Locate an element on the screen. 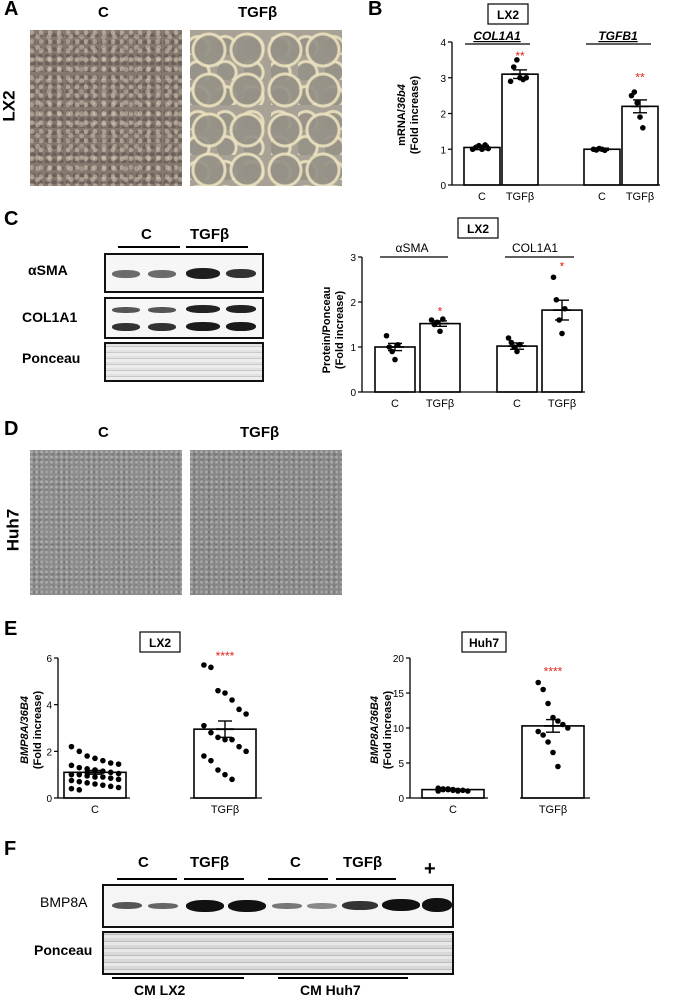 The width and height of the screenshot is (685, 1000). chart-e-right-sig-0: **** is located at coordinates (553, 671).